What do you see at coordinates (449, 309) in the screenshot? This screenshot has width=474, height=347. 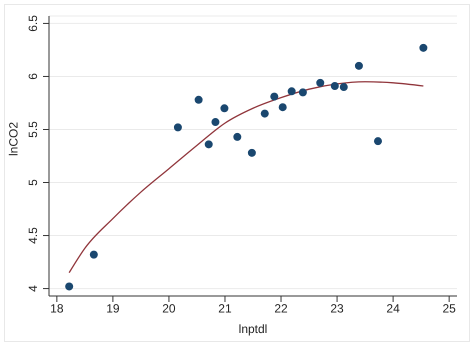 I see `x-tick-label: 25` at bounding box center [449, 309].